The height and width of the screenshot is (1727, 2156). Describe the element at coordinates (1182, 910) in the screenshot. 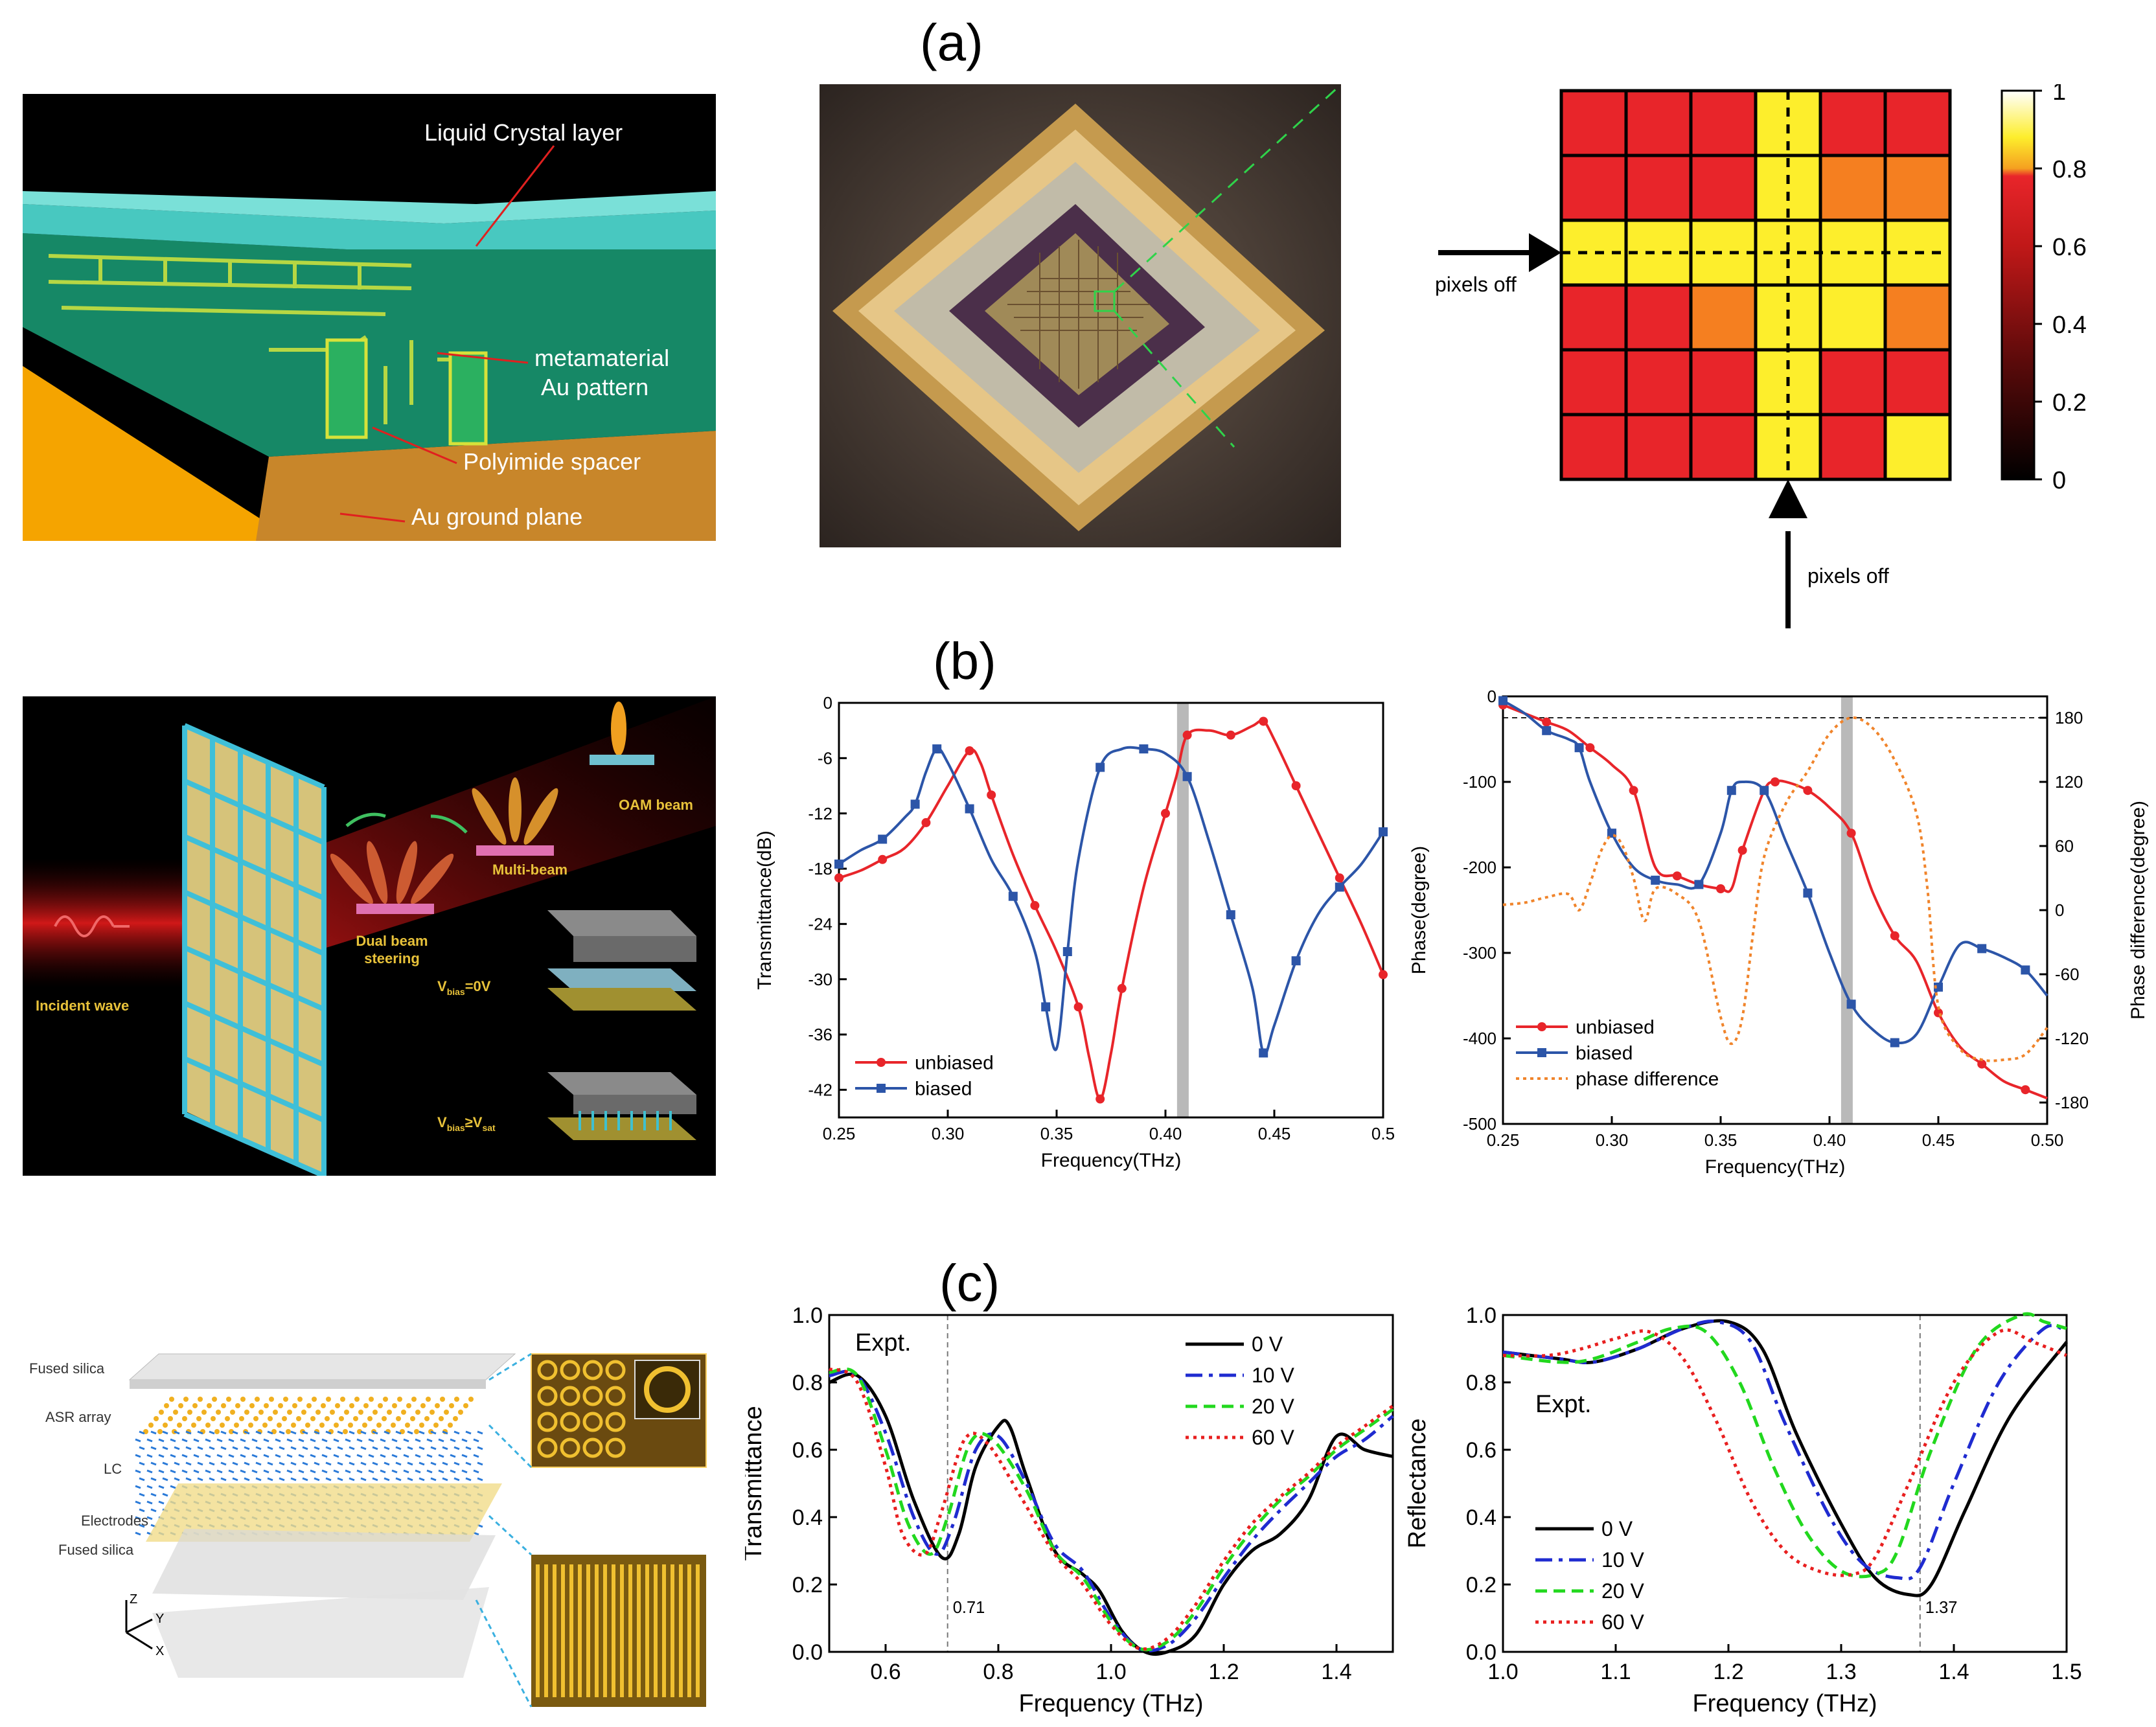

I see `highlight-band` at that location.